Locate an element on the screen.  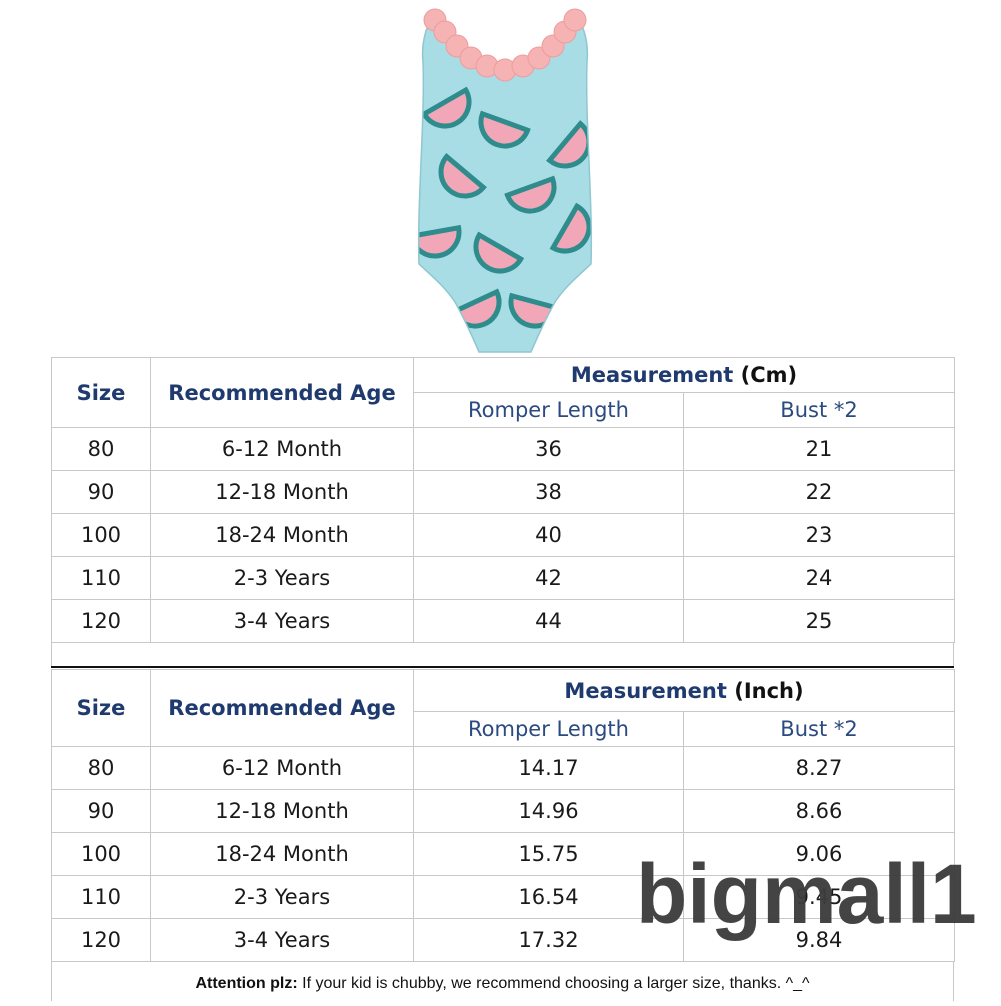
table-row: 110 2-3 Years 16.54 9.45 is located at coordinates (503, 897).